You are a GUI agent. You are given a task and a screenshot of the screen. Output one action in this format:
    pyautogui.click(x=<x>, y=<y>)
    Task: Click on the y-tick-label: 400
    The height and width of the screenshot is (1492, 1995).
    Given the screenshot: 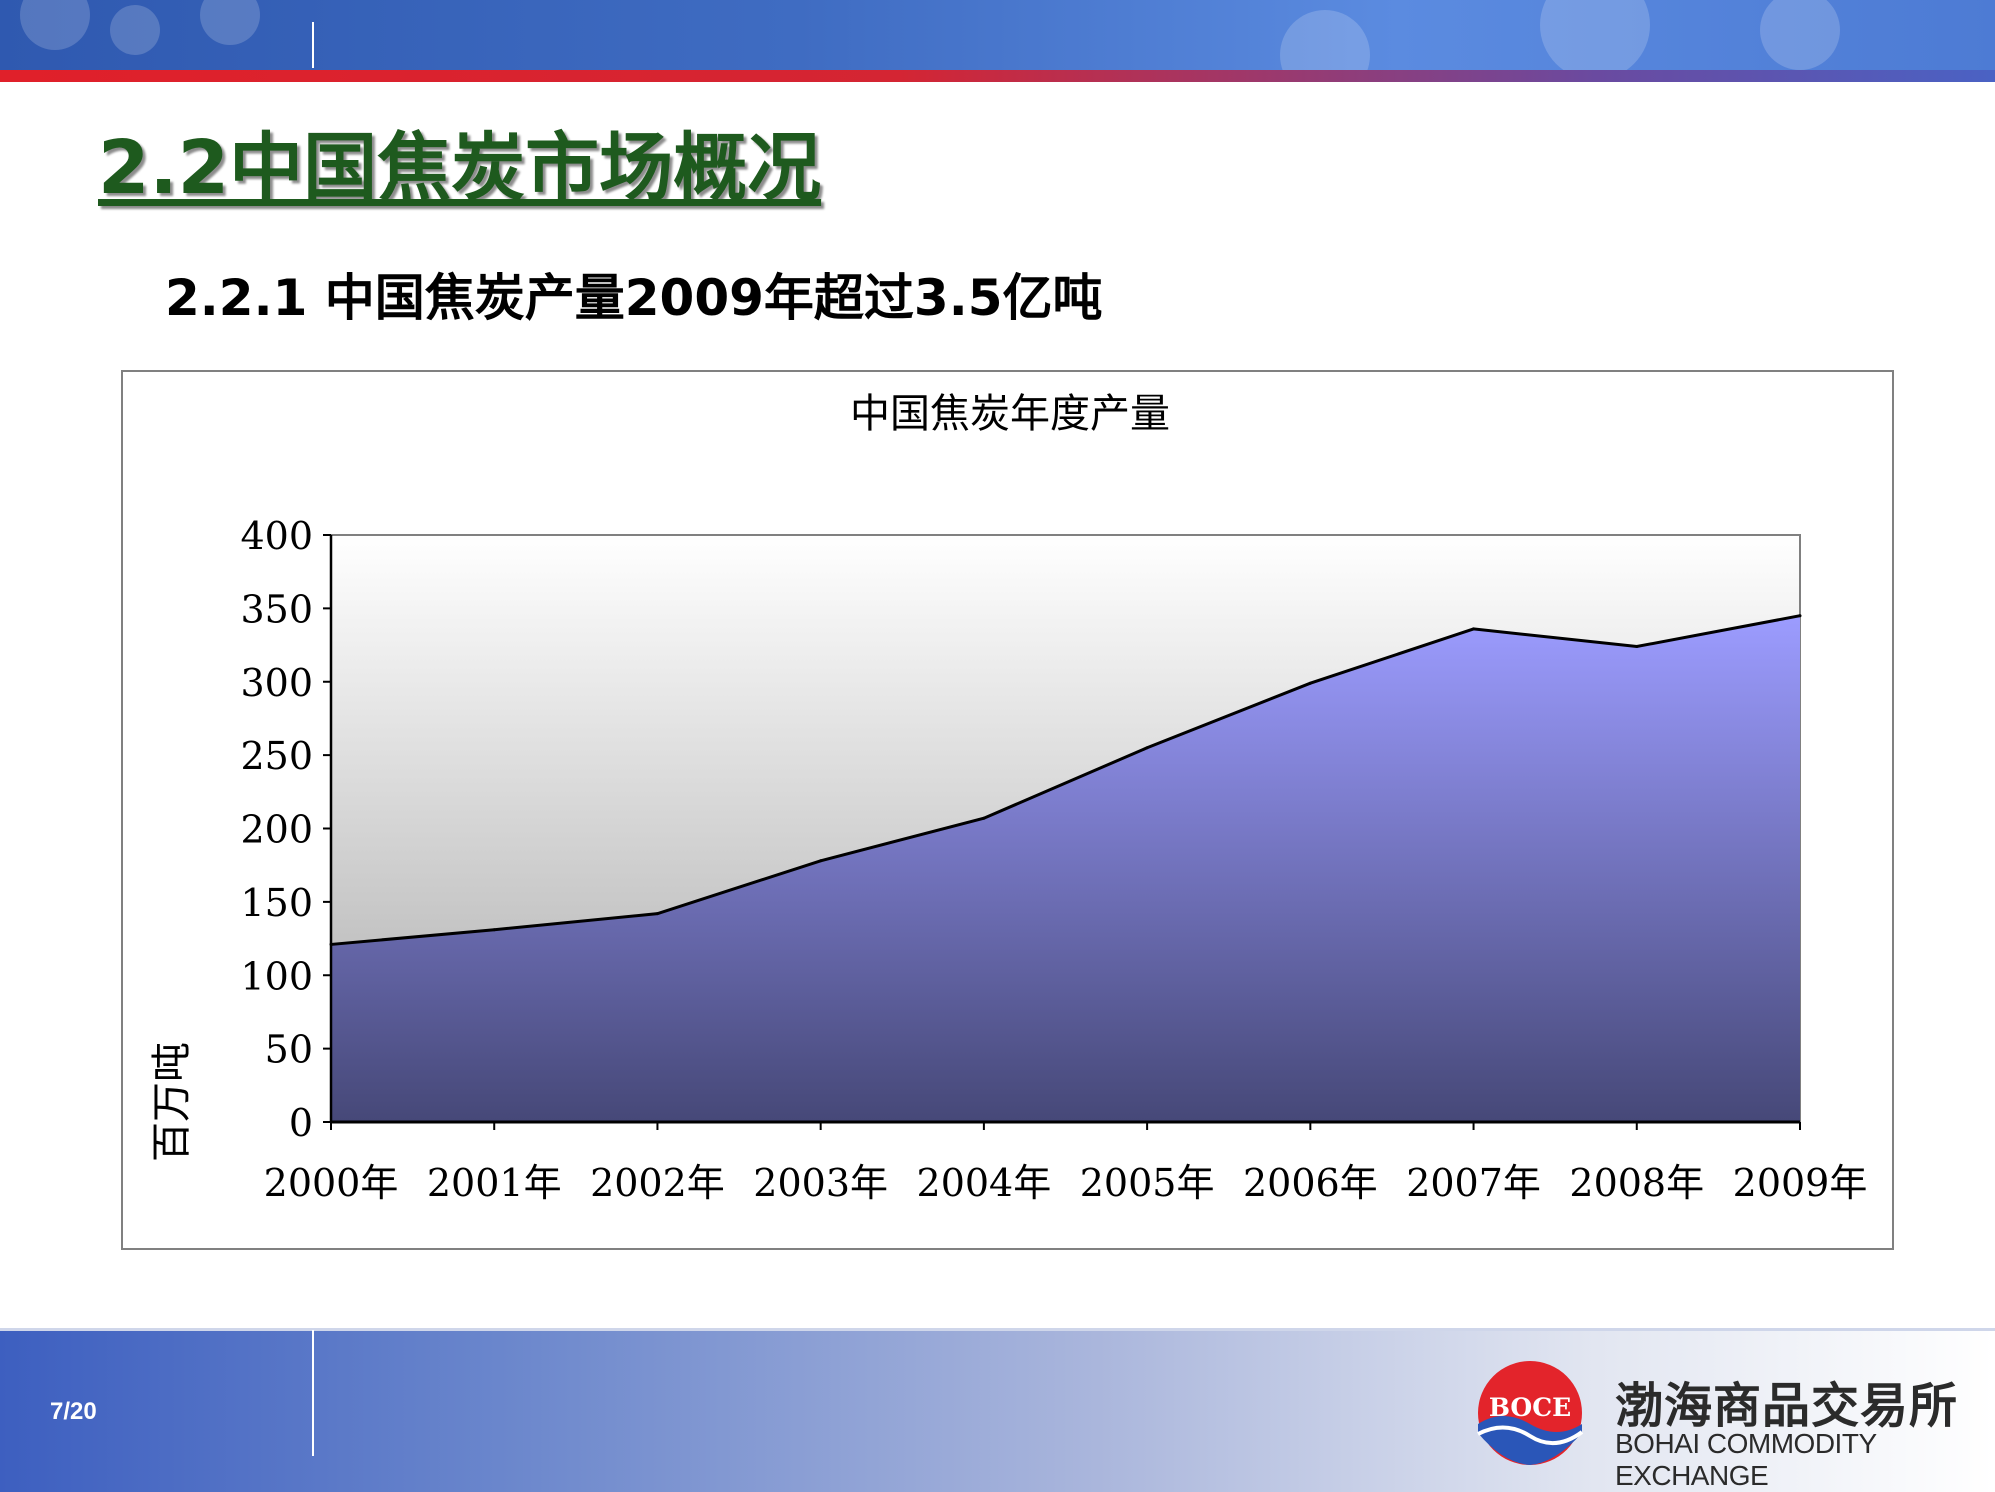 What is the action you would take?
    pyautogui.click(x=276, y=536)
    